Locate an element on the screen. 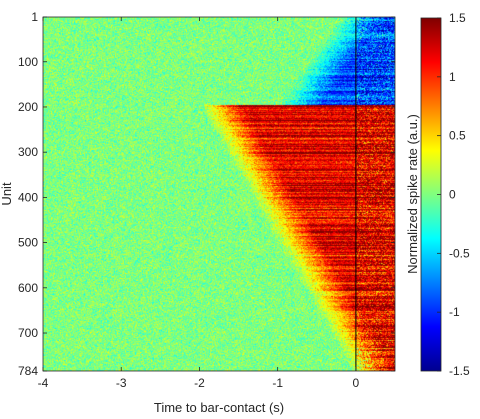 The height and width of the screenshot is (419, 480). colorbar-tick-label: 0 is located at coordinates (452, 195).